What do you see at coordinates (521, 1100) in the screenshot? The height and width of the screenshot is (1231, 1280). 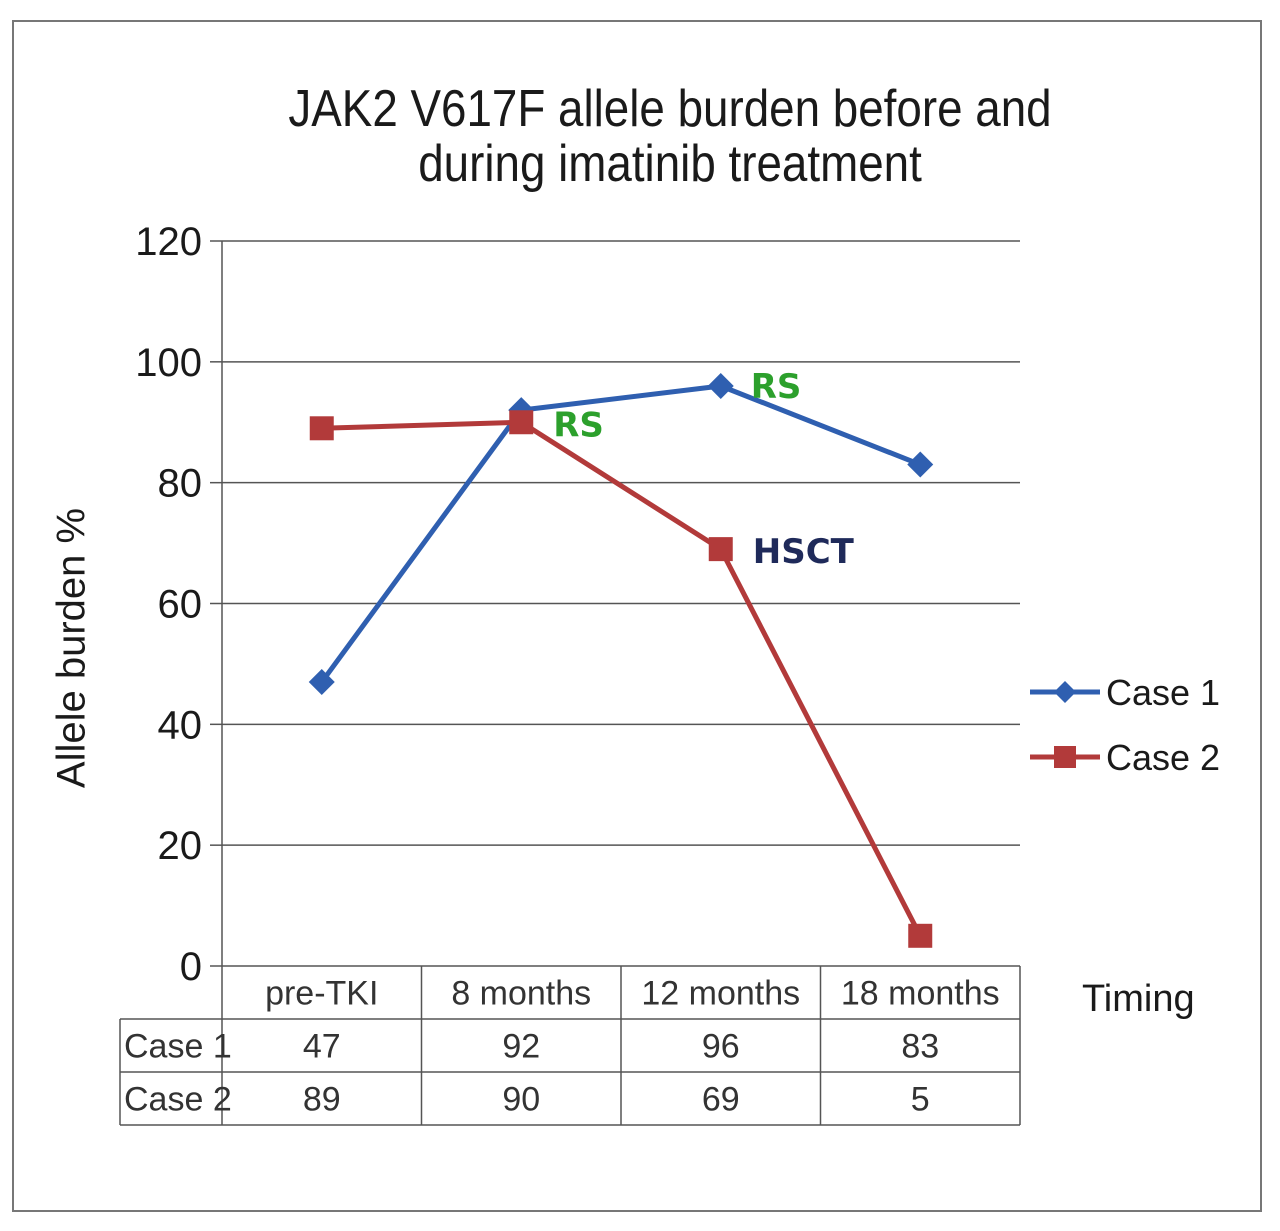 I see `table-cell-value: 90` at bounding box center [521, 1100].